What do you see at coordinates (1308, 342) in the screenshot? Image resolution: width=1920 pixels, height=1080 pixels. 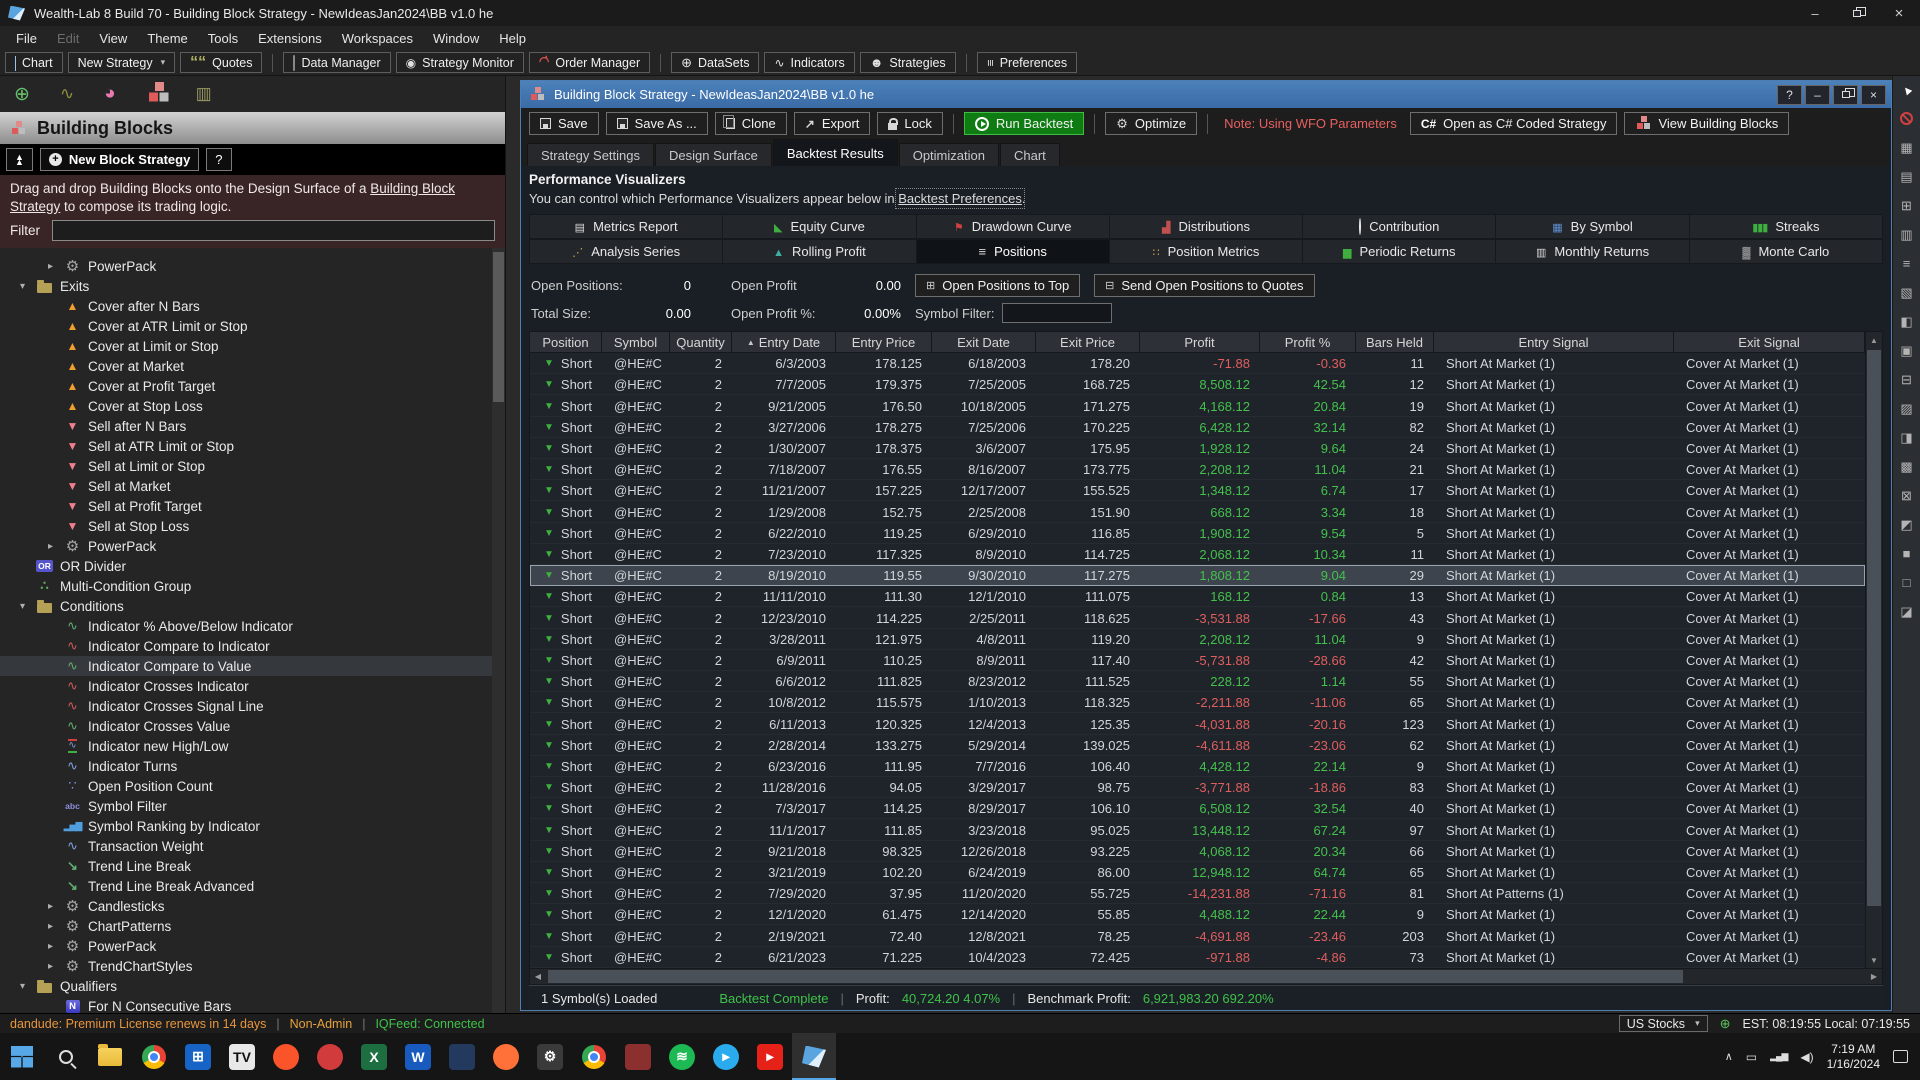 I see `column-header-profit: Profit %` at bounding box center [1308, 342].